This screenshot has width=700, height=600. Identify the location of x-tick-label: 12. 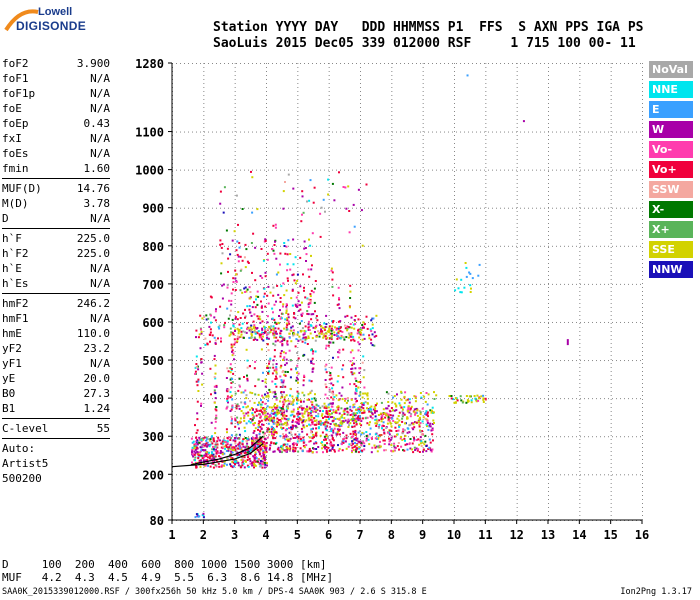
(516, 535).